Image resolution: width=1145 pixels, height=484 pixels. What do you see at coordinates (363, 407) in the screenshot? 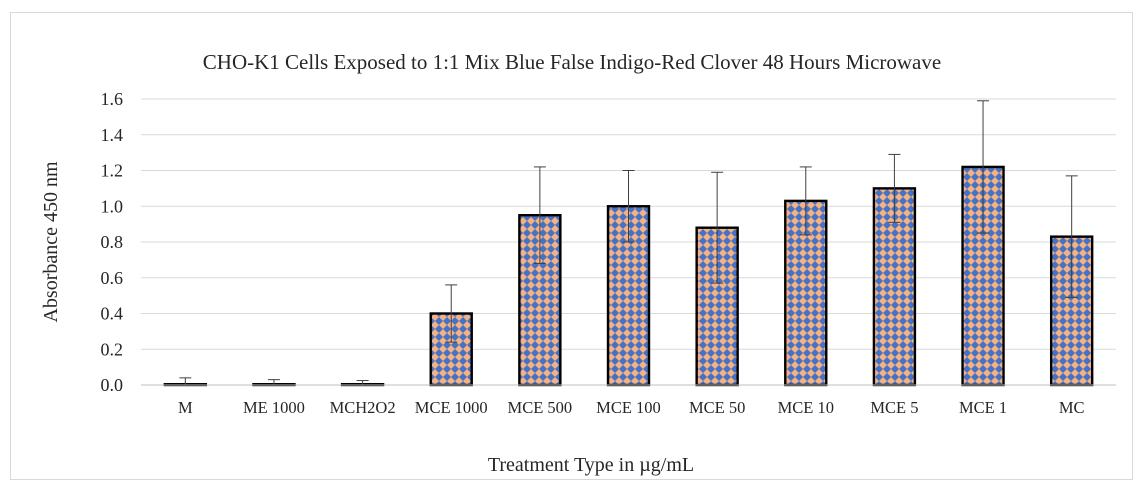
I see `x-tick-label: MCH2O2` at bounding box center [363, 407].